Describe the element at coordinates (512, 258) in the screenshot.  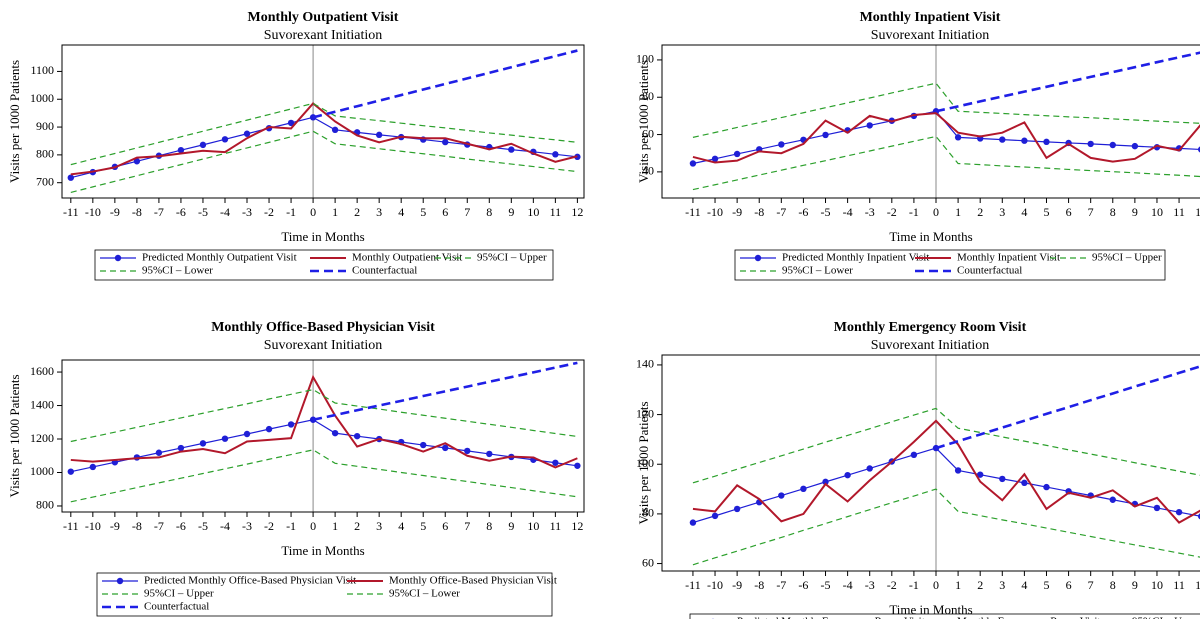
I see `legend-label: 95%CI – Upper` at that location.